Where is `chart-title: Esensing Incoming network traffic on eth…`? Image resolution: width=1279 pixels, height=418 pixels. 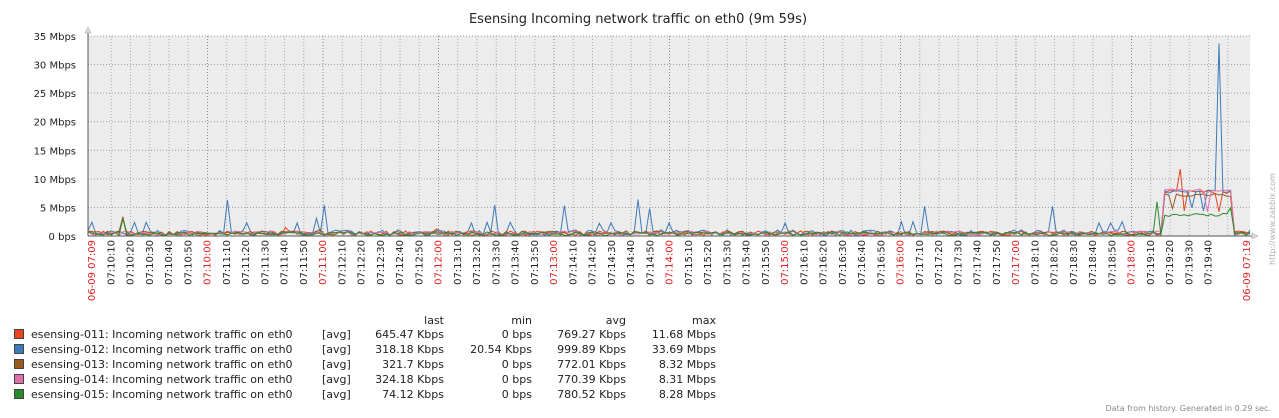 chart-title: Esensing Incoming network traffic on eth… is located at coordinates (638, 19).